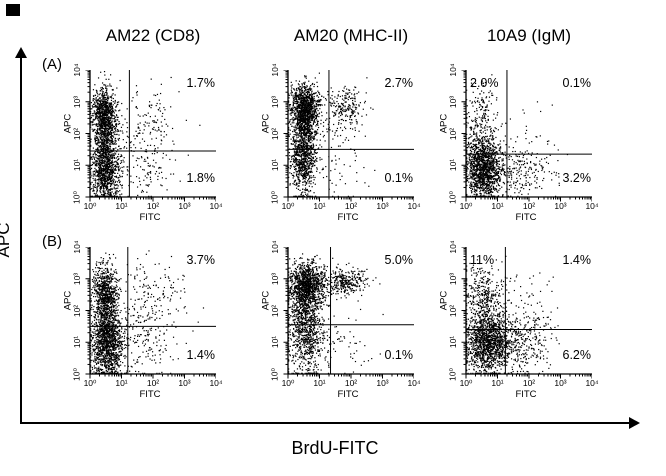 The width and height of the screenshot is (666, 476). Describe the element at coordinates (201, 178) in the screenshot. I see `quadrant-percentage-bottom-right: 1.8%` at that location.